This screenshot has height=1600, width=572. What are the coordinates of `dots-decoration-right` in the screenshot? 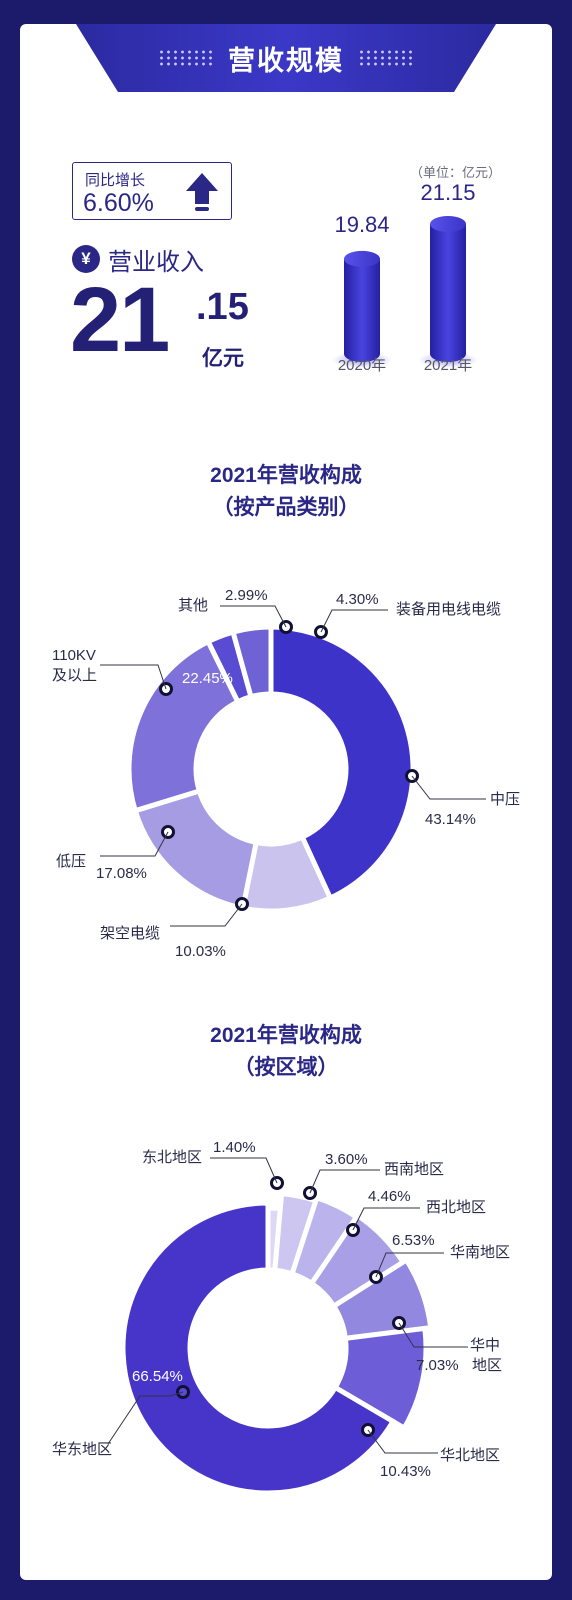 It's located at (386, 58).